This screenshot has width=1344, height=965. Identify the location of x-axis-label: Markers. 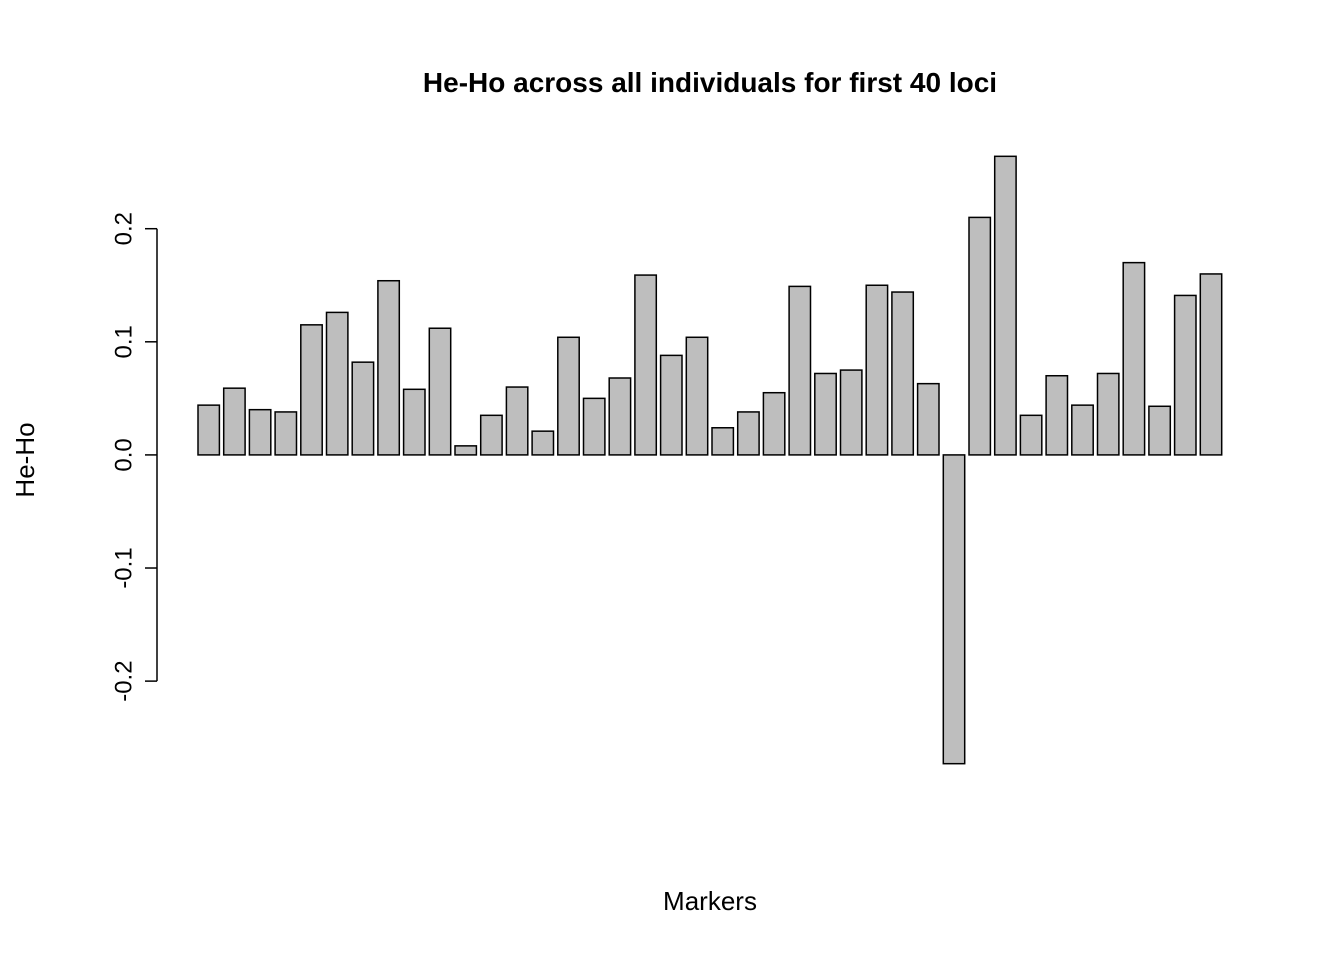
(710, 901).